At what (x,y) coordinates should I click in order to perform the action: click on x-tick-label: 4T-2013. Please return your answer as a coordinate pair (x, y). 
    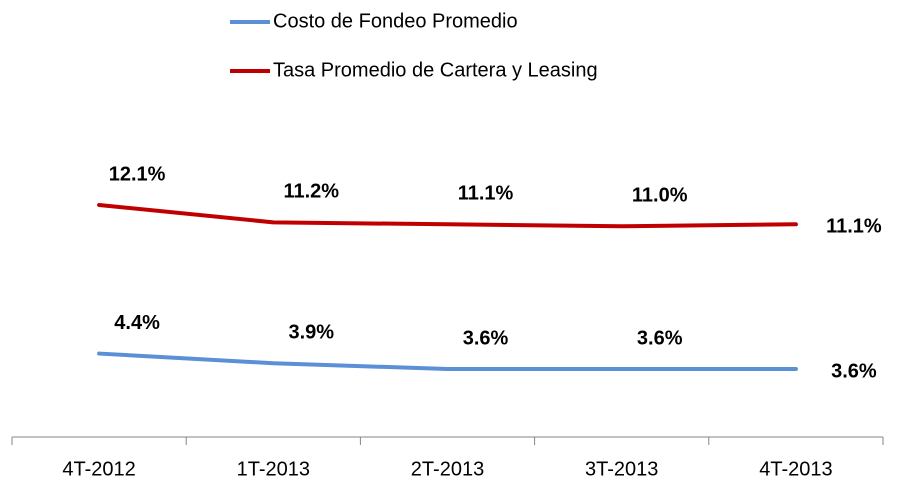
    Looking at the image, I should click on (795, 469).